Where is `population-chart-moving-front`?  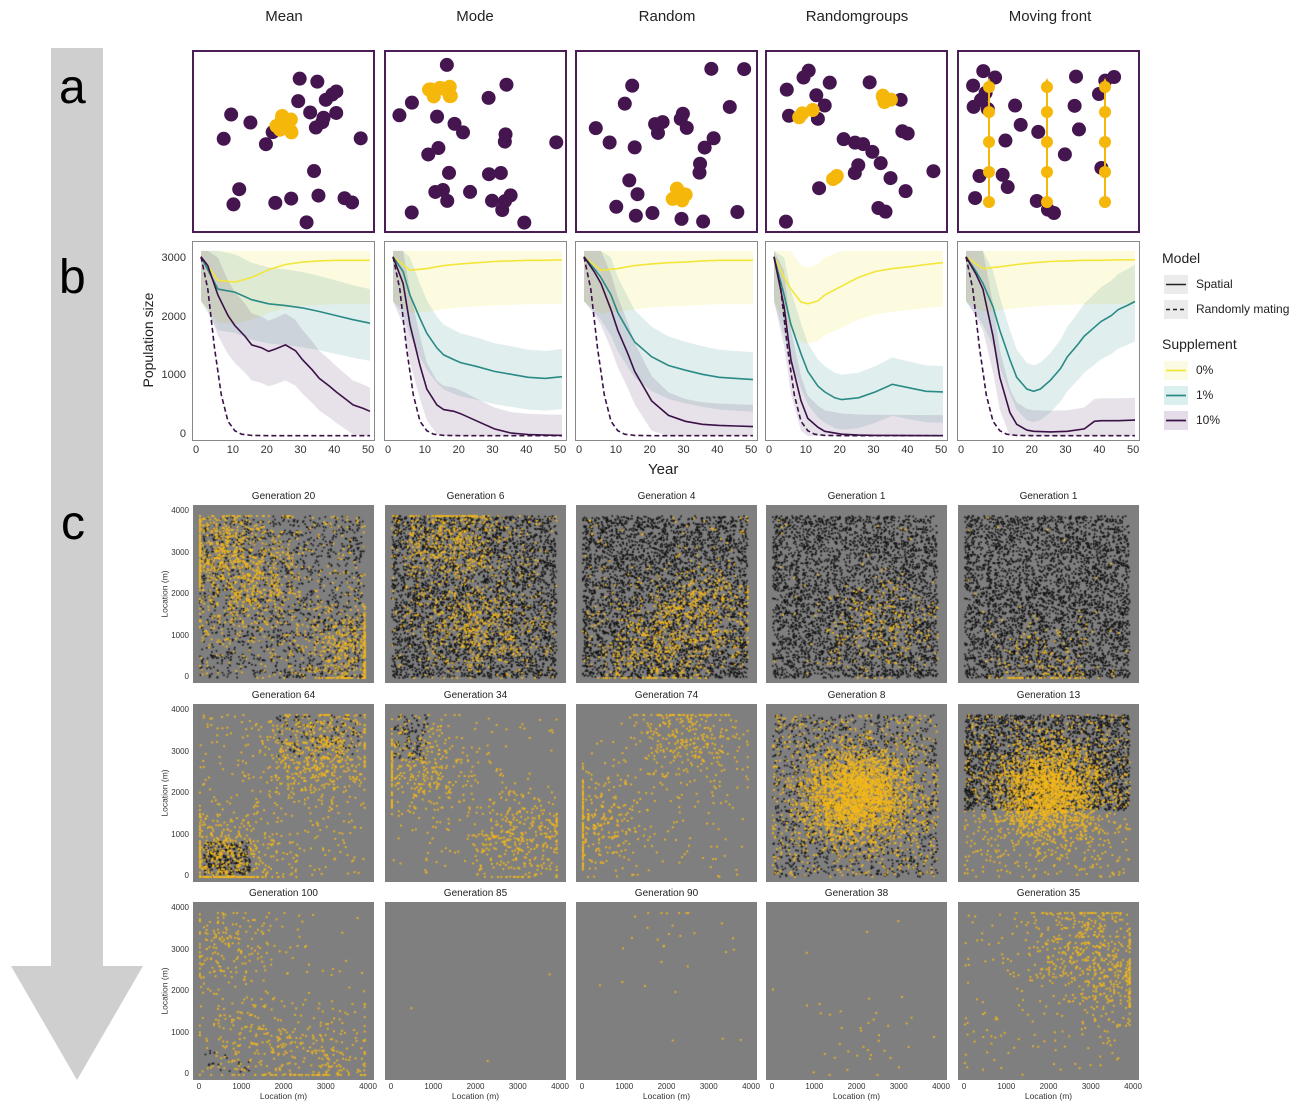 population-chart-moving-front is located at coordinates (1048, 341).